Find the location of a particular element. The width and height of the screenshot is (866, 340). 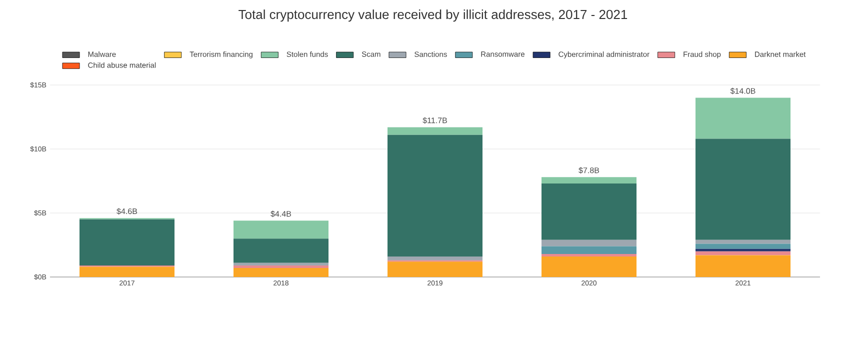

chart-title: Total cryptocurrency value received by illicit addresses, 2017 - 2021 is located at coordinates (433, 16).